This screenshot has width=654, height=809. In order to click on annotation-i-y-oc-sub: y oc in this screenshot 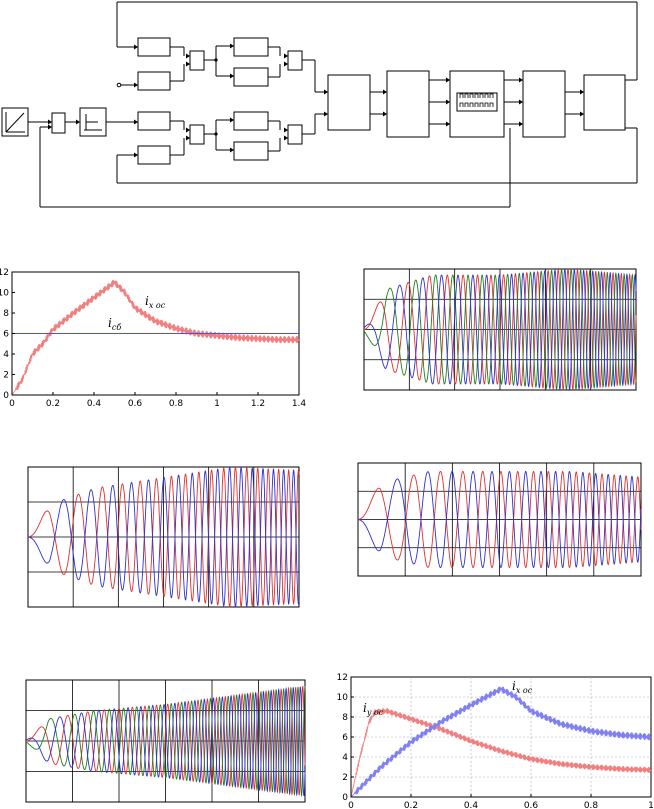, I will do `click(375, 712)`.